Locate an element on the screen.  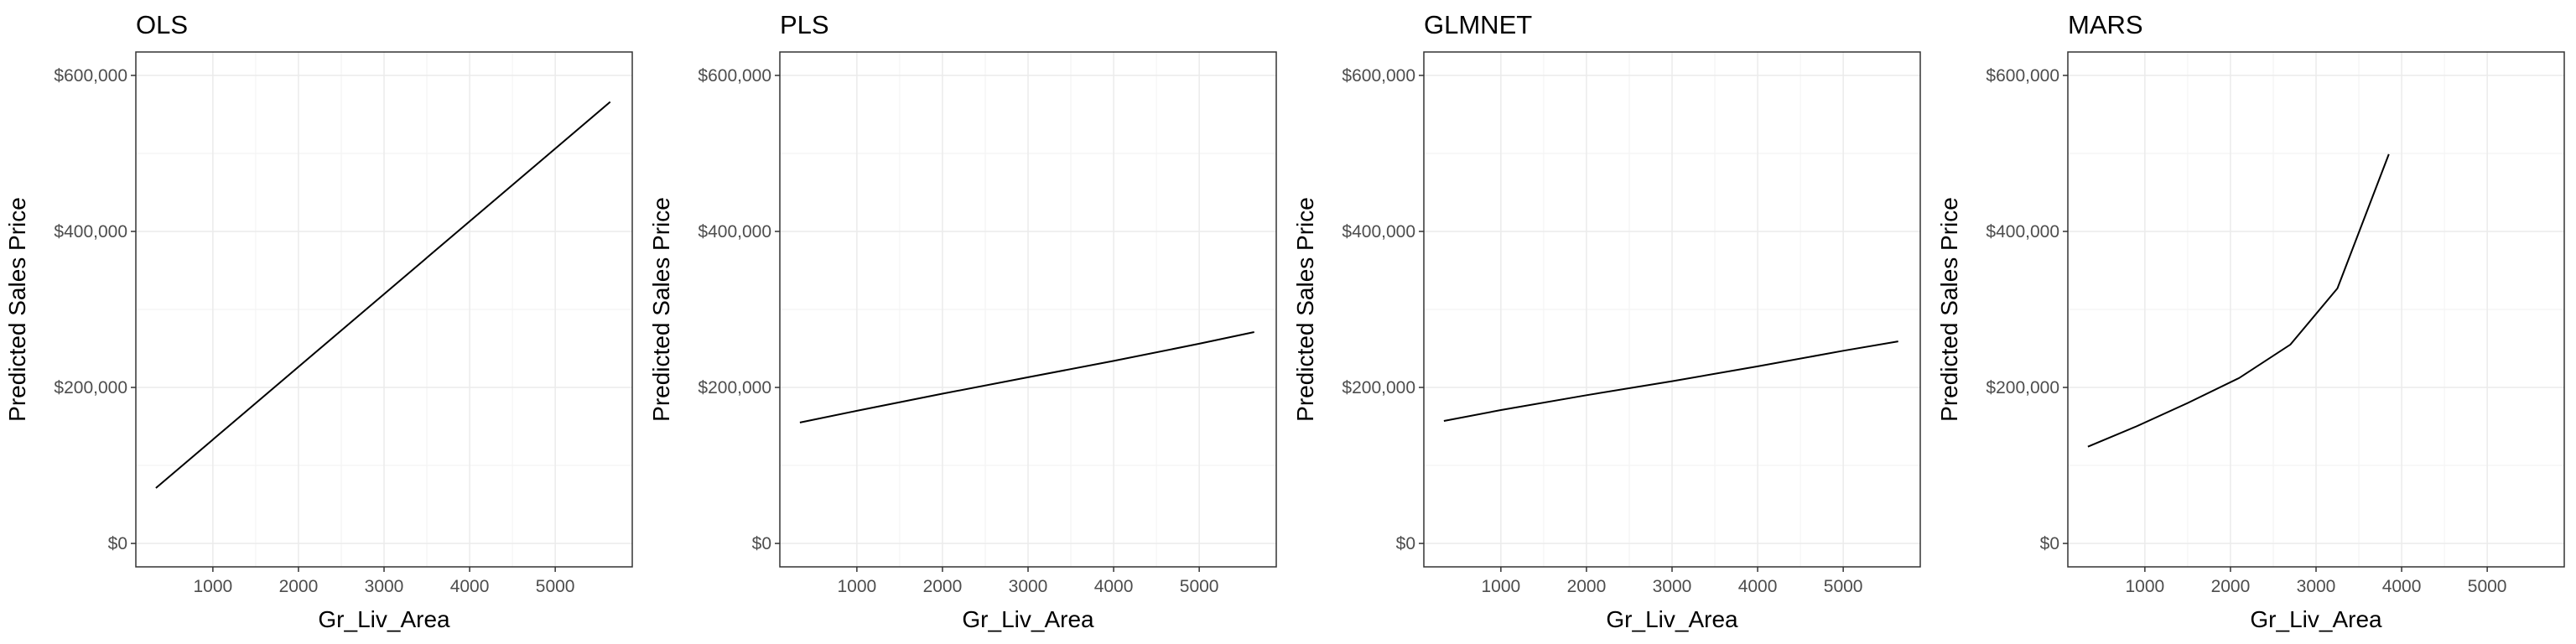
panel-title: PLS is located at coordinates (804, 24).